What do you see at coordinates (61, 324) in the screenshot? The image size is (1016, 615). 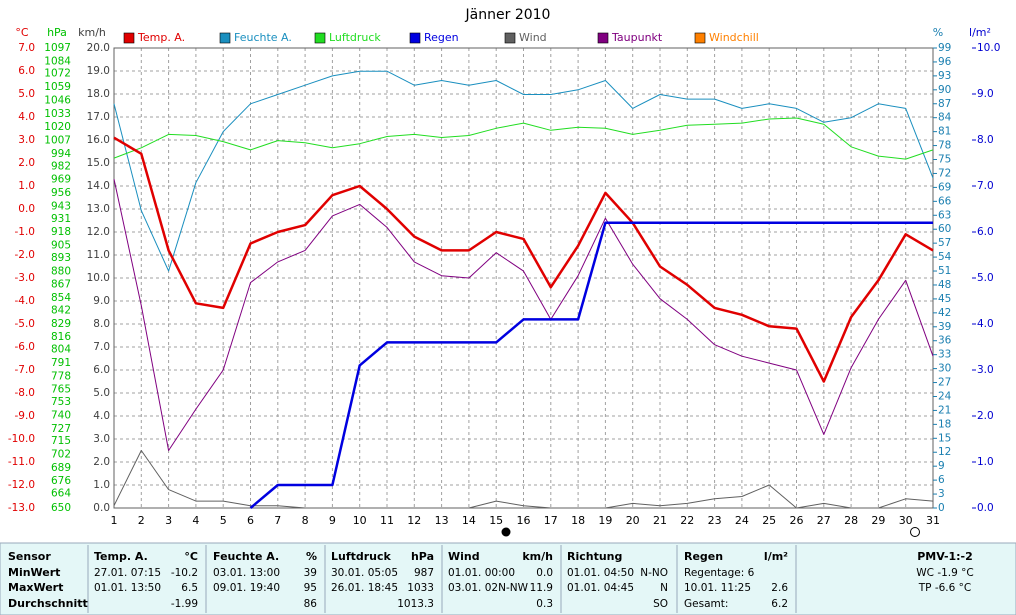 I see `y-tick-label: 829` at bounding box center [61, 324].